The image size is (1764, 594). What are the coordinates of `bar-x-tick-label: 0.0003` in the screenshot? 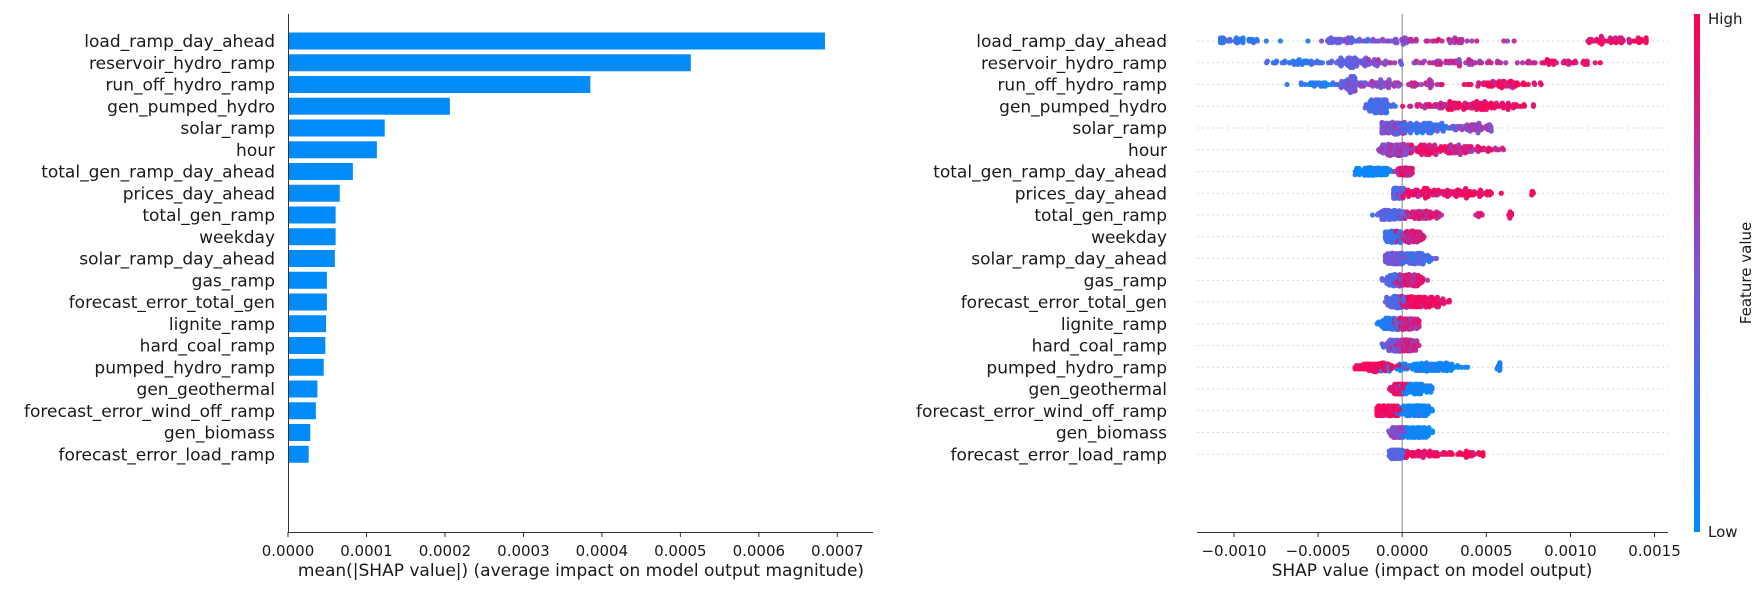 It's located at (523, 551).